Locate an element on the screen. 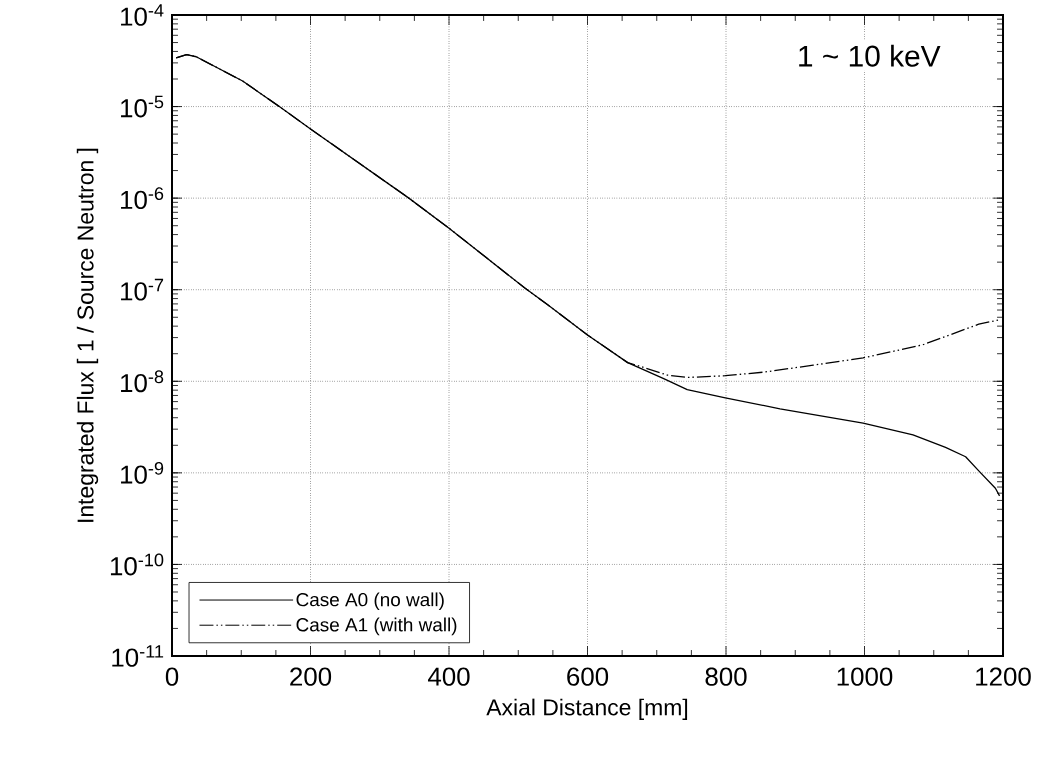 This screenshot has height=765, width=1045. x-axis-title: Axial Distance [mm] is located at coordinates (587, 709).